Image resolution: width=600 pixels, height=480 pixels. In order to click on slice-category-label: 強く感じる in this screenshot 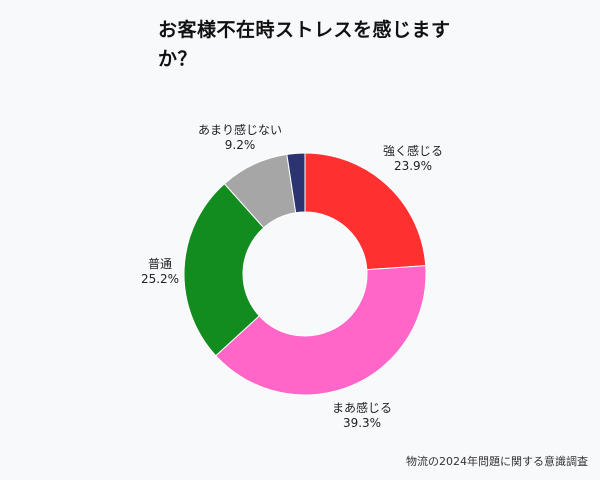, I will do `click(413, 150)`.